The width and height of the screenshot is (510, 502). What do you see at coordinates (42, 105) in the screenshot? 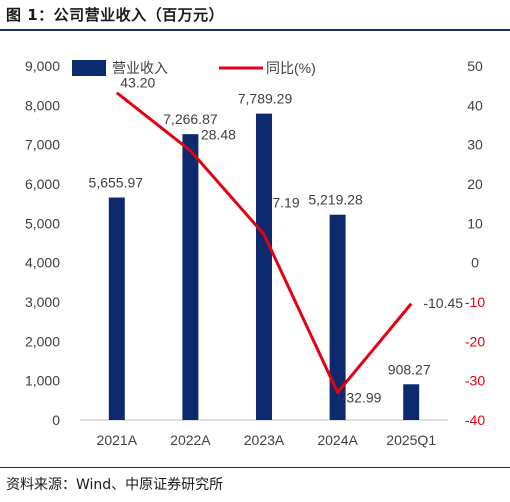
I see `y-left-tick-label: 8,000` at bounding box center [42, 105].